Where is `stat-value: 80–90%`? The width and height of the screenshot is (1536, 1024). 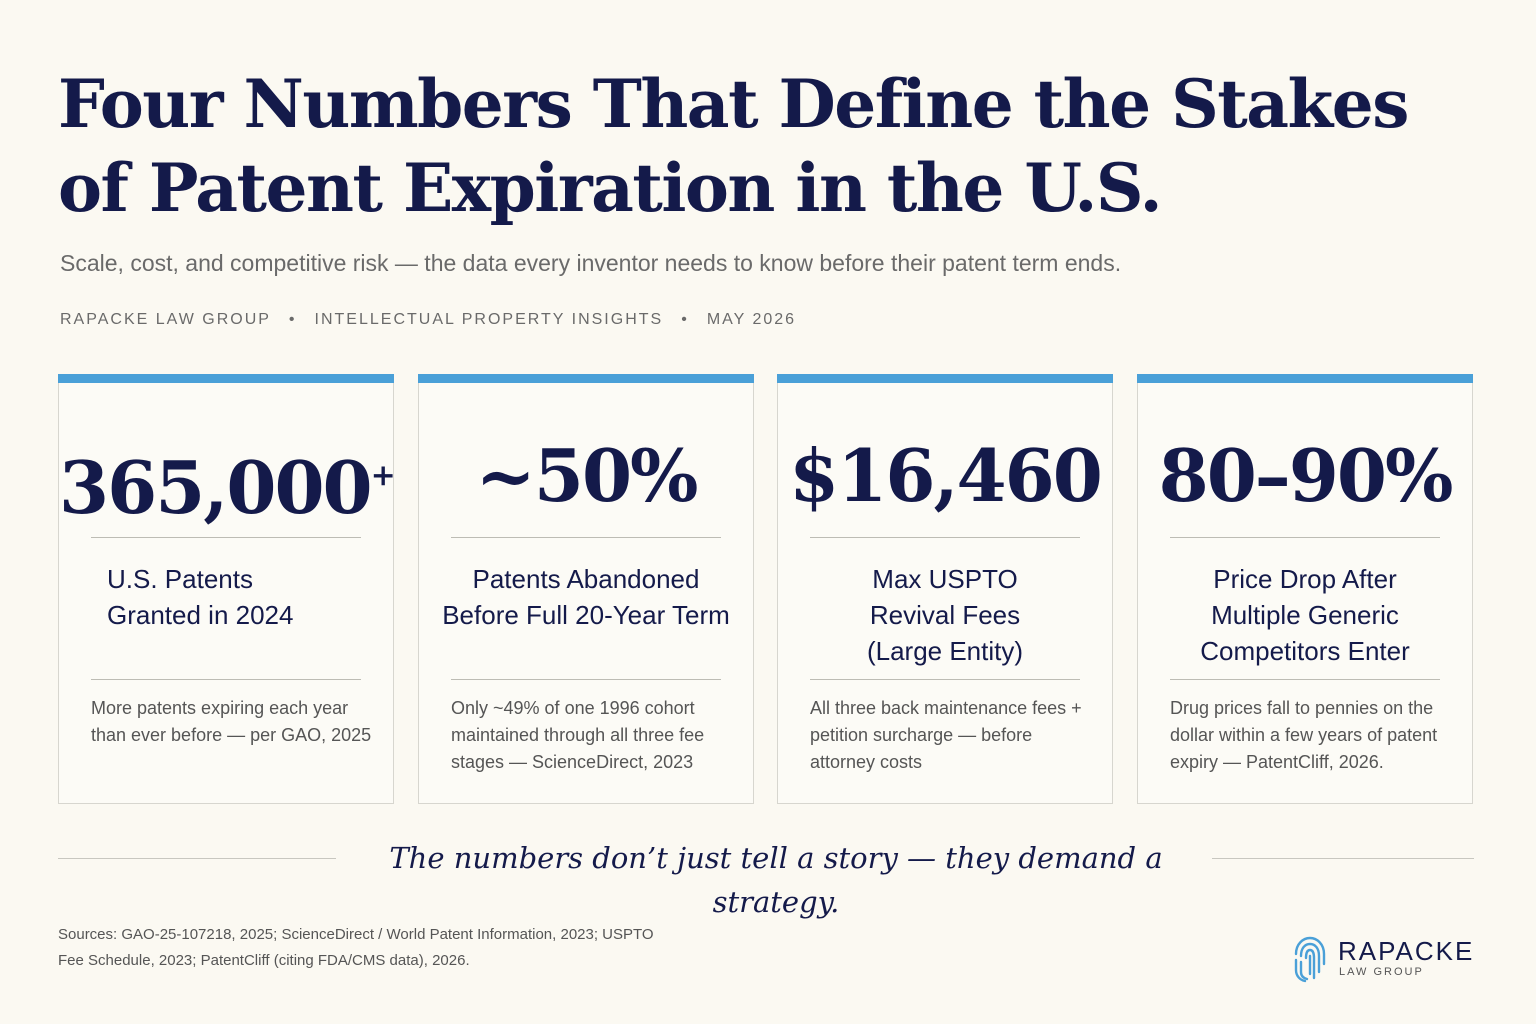
stat-value: 80–90% is located at coordinates (1306, 475).